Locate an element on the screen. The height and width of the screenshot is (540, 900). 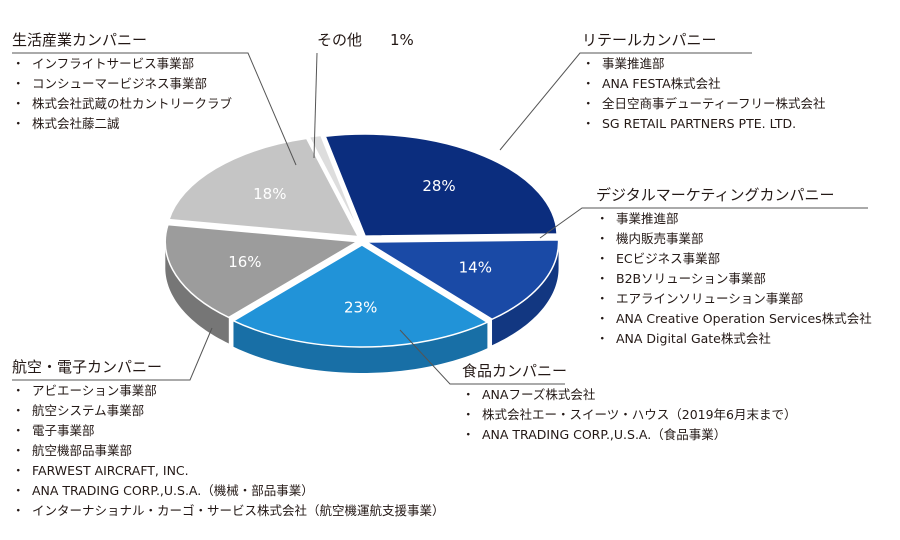
list-item: エアラインソリューション事業部 is located at coordinates (734, 299).